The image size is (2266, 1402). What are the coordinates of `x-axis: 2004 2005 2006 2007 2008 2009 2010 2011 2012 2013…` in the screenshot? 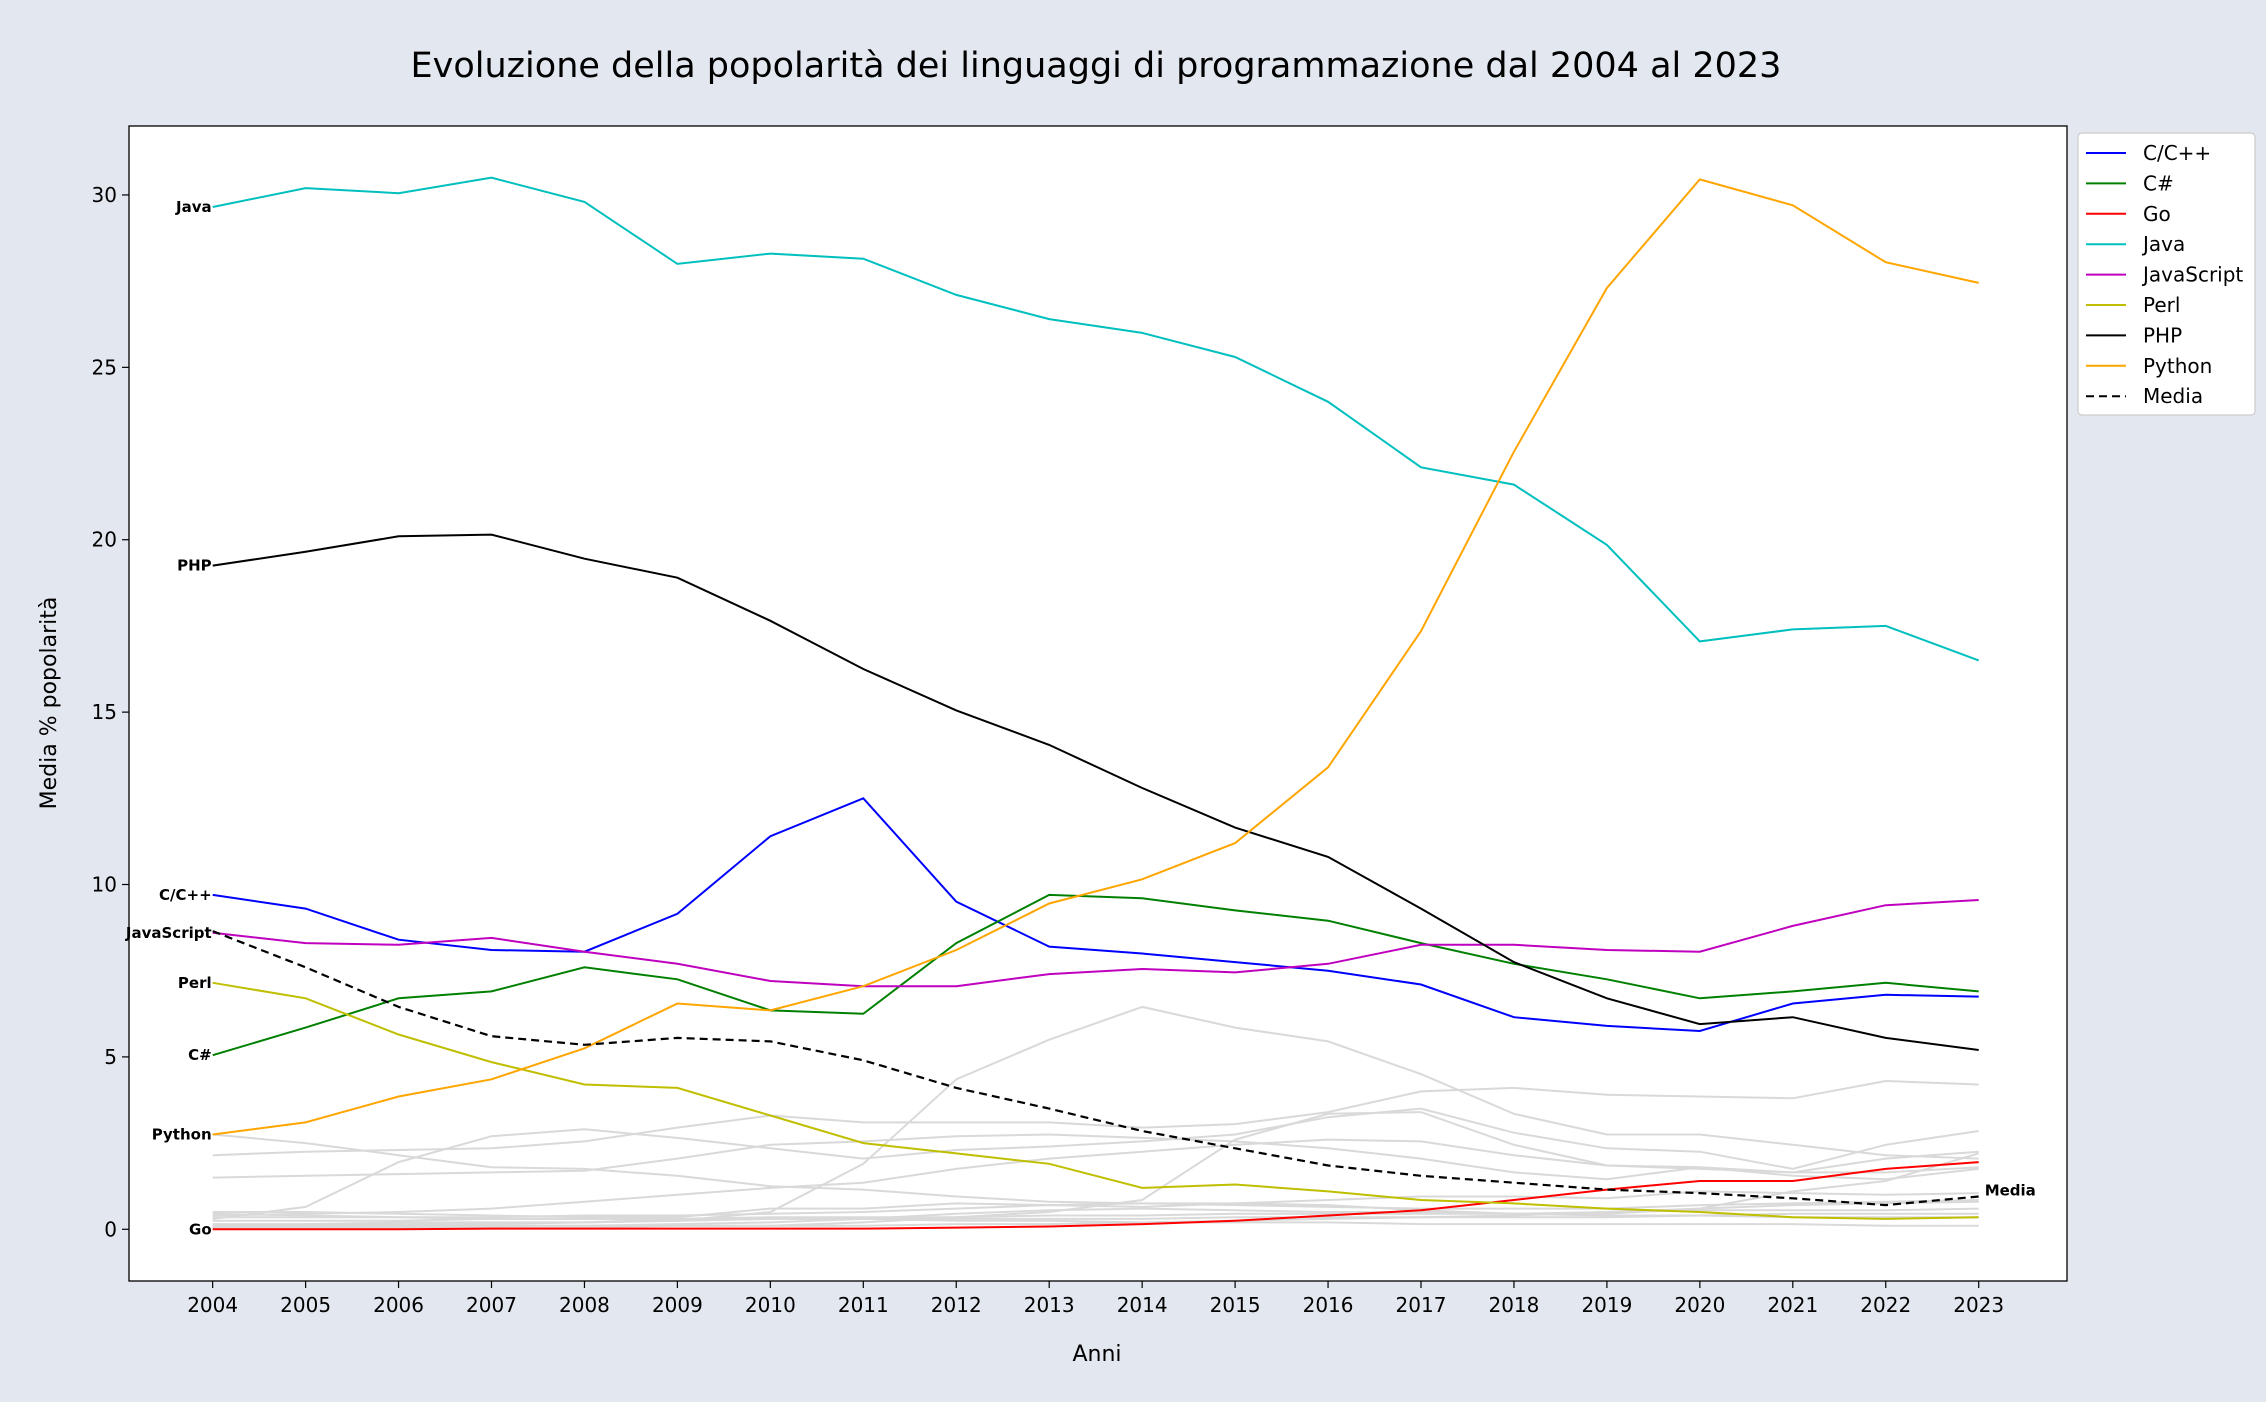 It's located at (1095, 1299).